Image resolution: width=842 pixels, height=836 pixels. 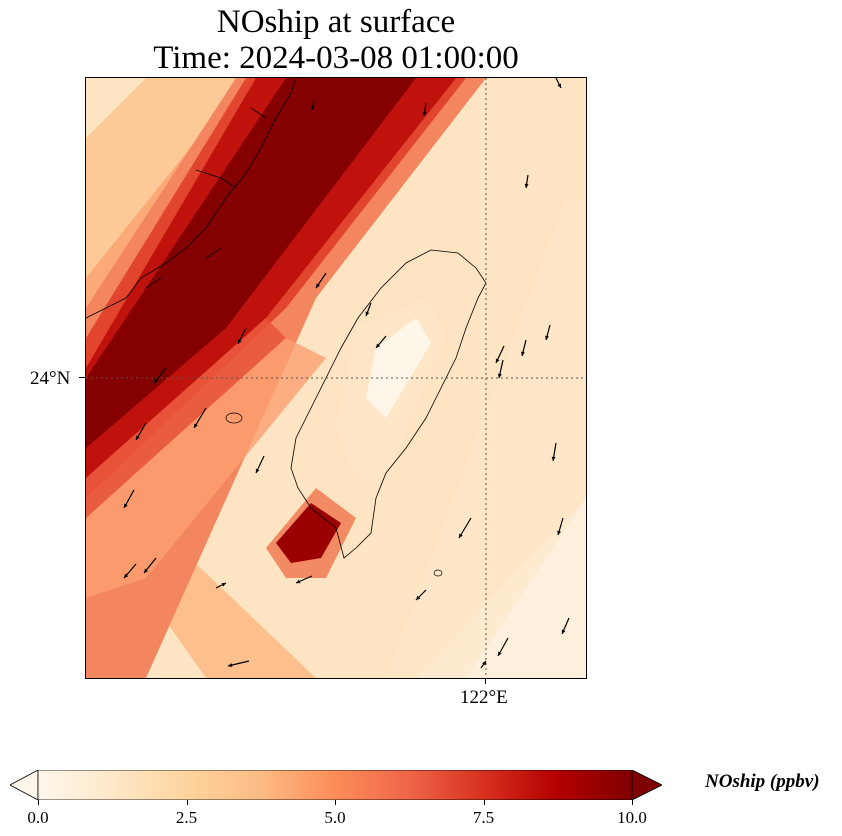 What do you see at coordinates (398, 368) in the screenshot?
I see `taiwan-lowest-core` at bounding box center [398, 368].